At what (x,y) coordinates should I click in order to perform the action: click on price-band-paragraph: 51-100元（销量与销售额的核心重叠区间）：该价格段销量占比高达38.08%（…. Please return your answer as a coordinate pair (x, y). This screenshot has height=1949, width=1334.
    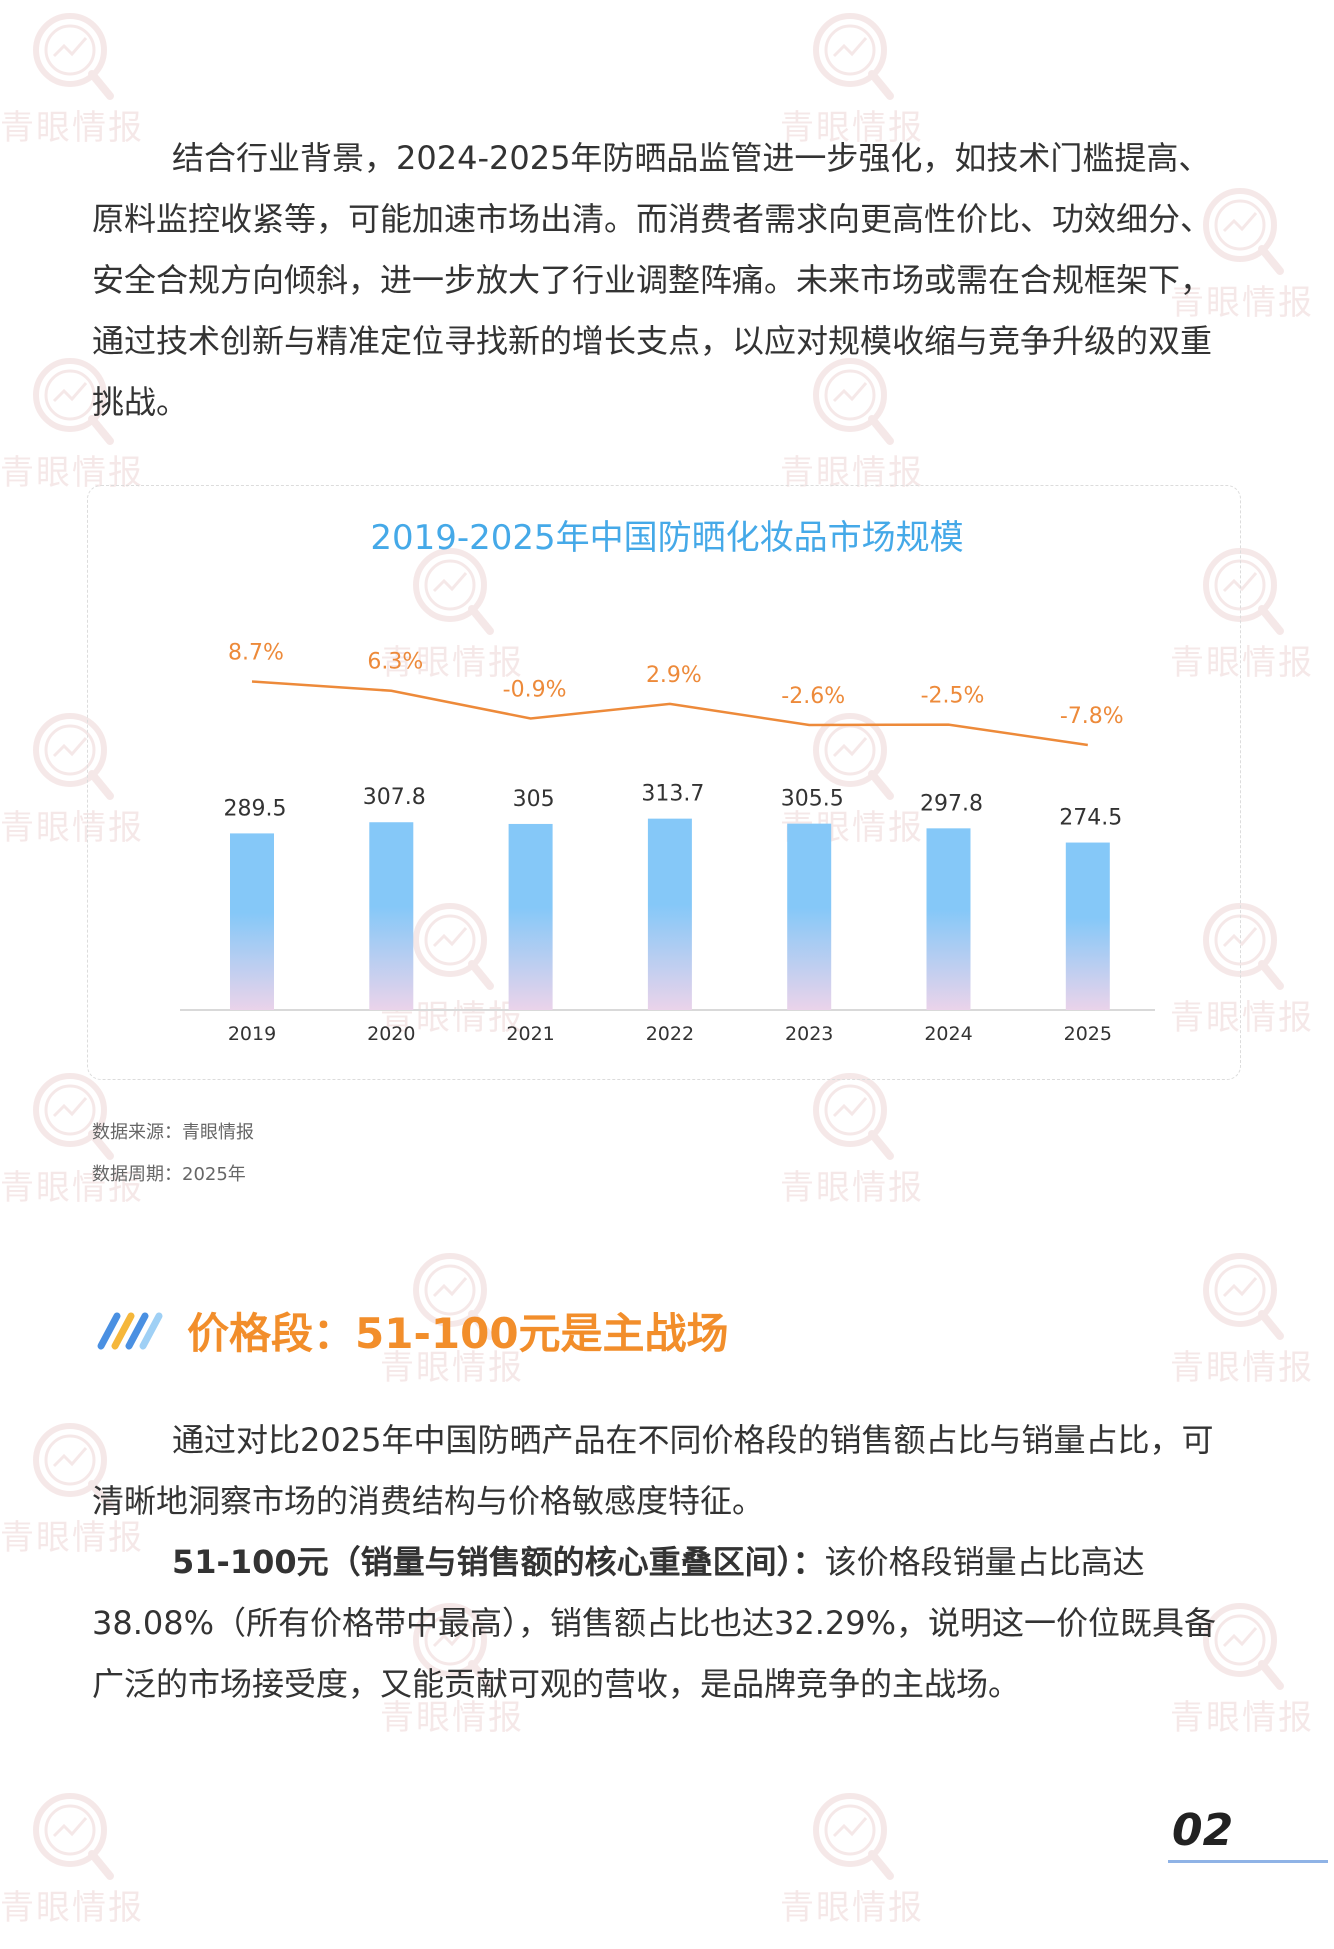
    Looking at the image, I should click on (654, 1623).